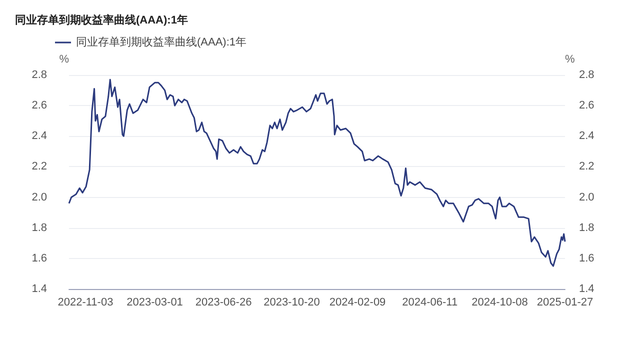  I want to click on y2-tick-label: 2.0, so click(586, 197).